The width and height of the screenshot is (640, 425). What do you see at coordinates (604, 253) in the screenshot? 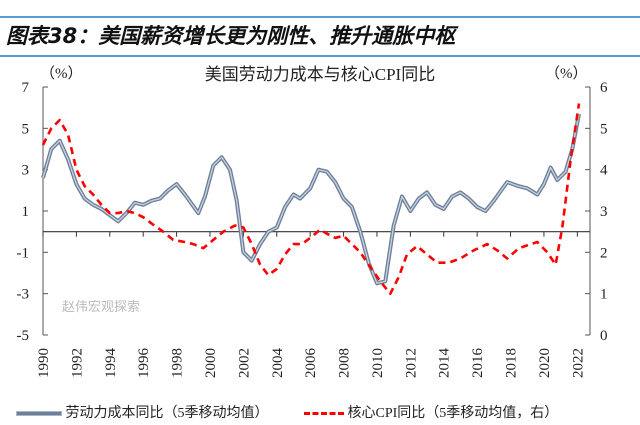
I see `right-tick-label: 2` at bounding box center [604, 253].